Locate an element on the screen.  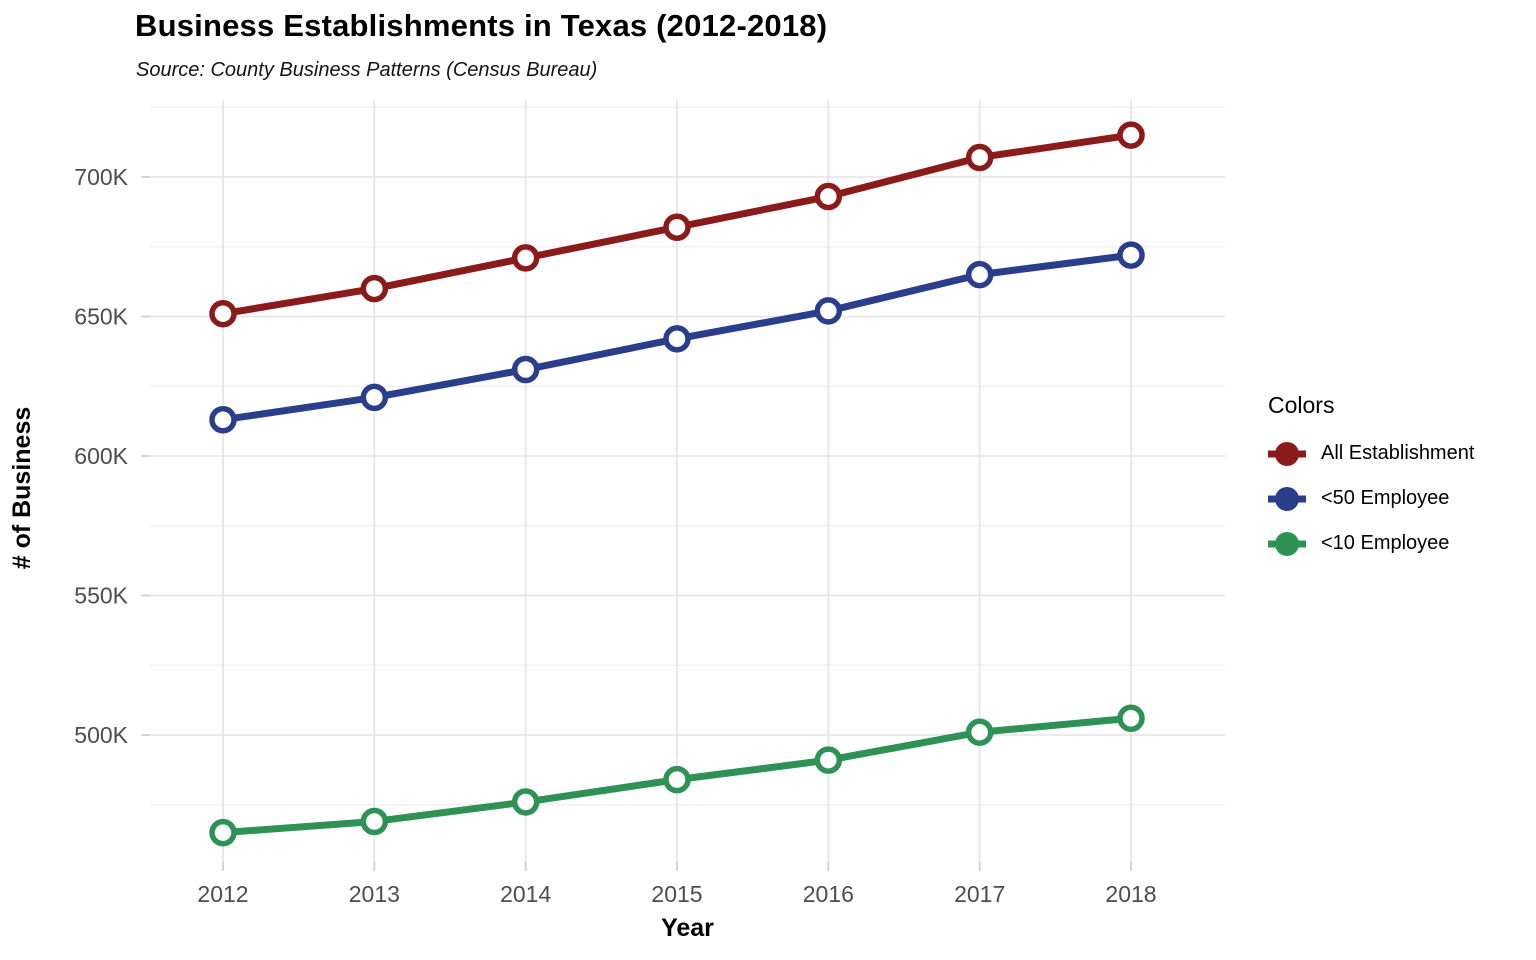
x-tick-label: 2013 is located at coordinates (374, 894).